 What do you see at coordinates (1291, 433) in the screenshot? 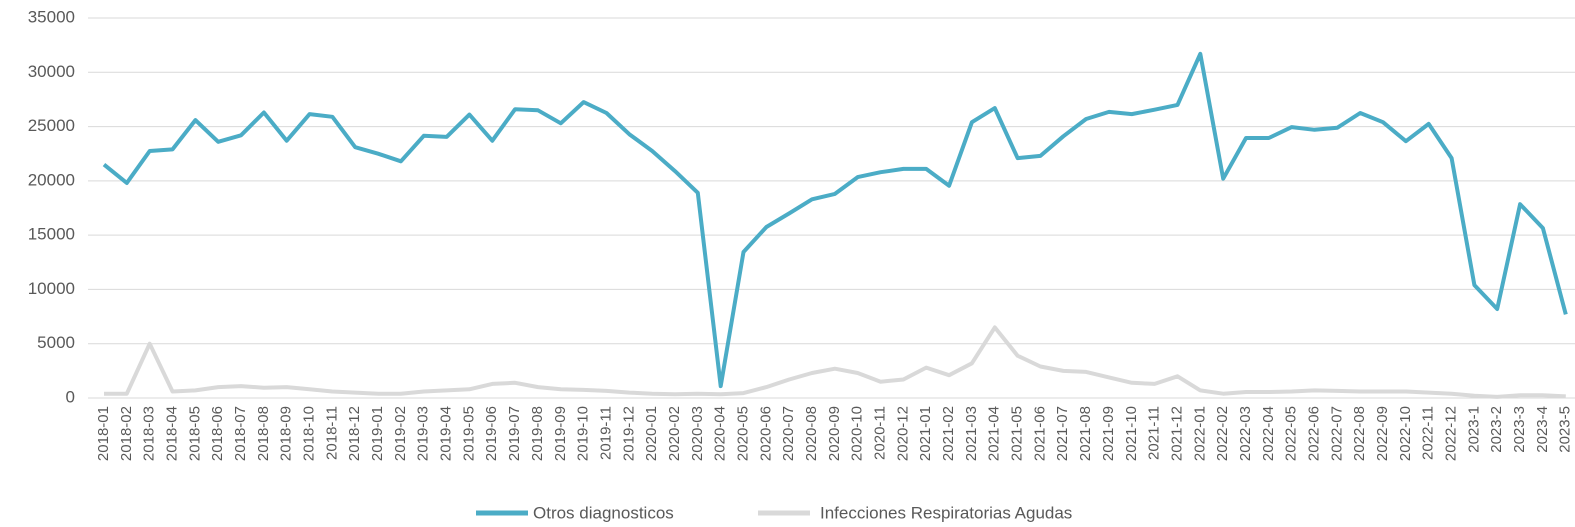
I see `x-tick-label: 2022-05` at bounding box center [1291, 433].